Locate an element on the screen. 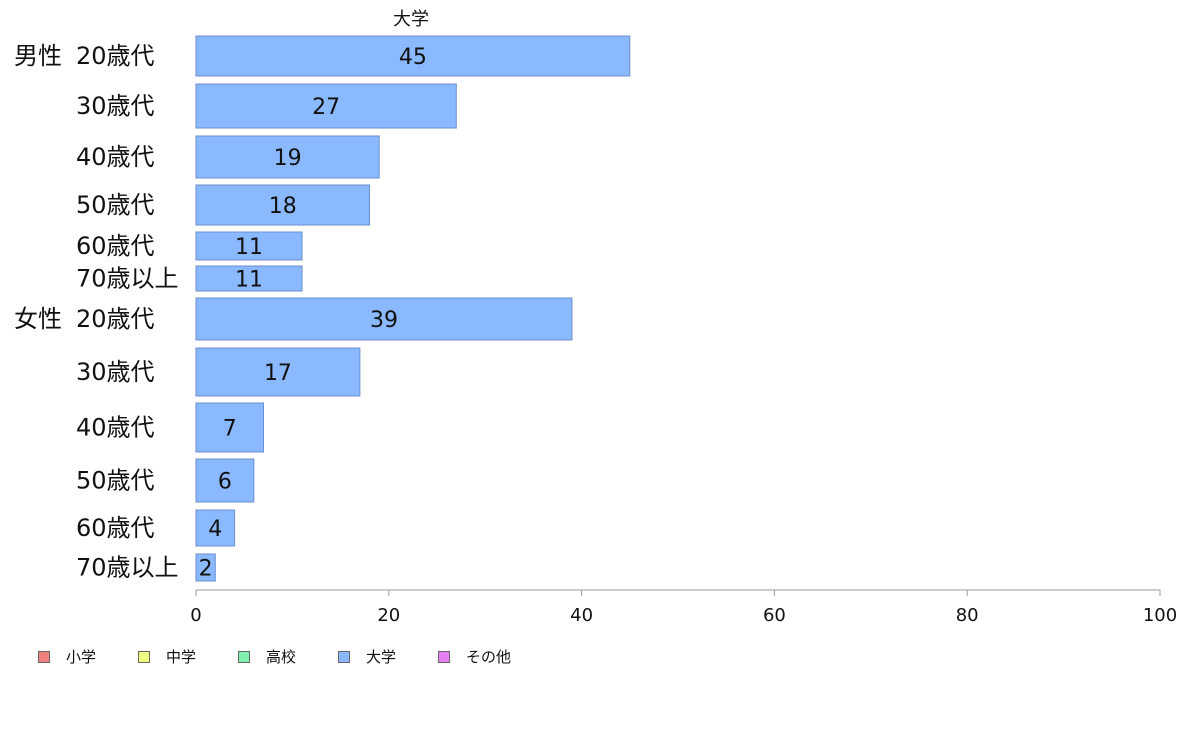 This screenshot has height=736, width=1188. legend-item-high-school: 高校 is located at coordinates (288, 656).